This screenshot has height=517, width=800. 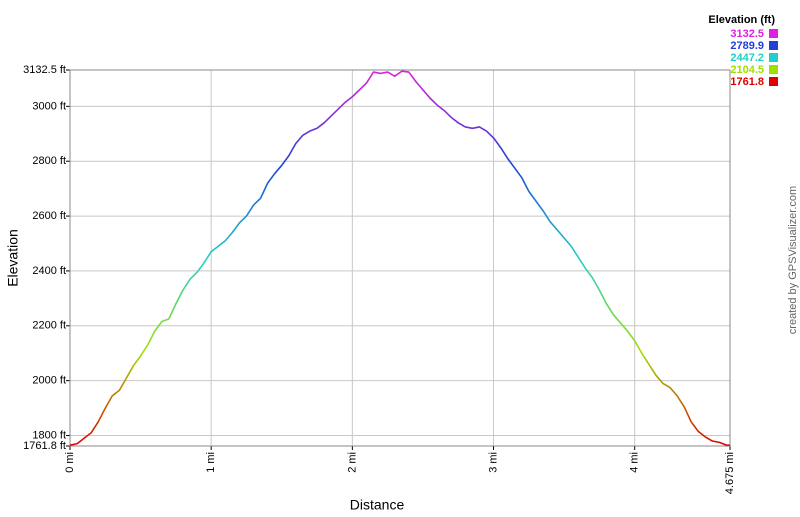 I want to click on y-tick-label: 2200 ft, so click(x=49, y=326).